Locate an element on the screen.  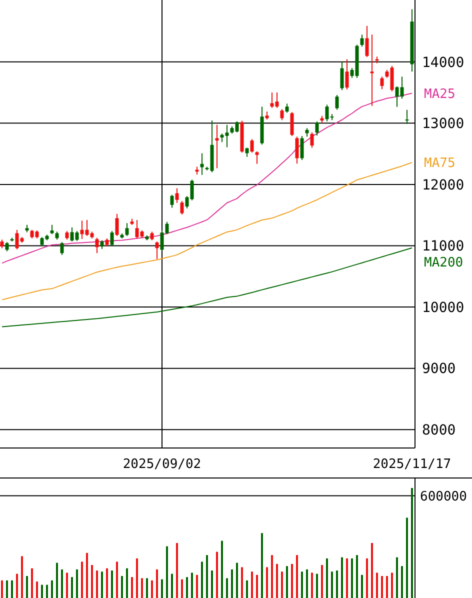
series-label: MA75 is located at coordinates (440, 163).